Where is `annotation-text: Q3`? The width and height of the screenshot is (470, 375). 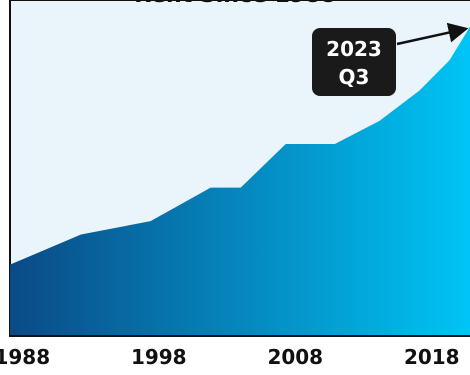
annotation-text: Q3 is located at coordinates (354, 77).